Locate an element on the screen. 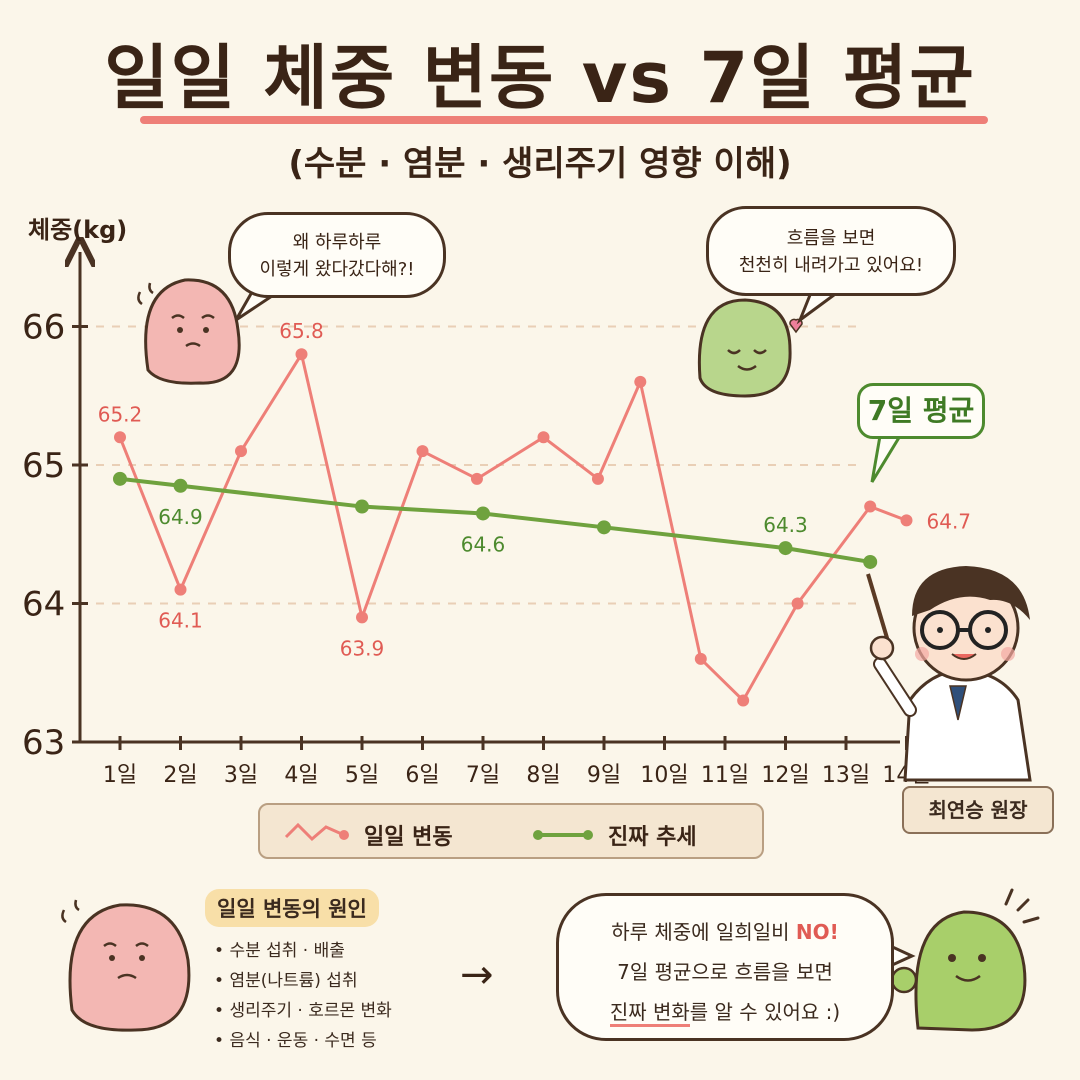 The image size is (1080, 1080). worried-character-icon is located at coordinates (189, 331).